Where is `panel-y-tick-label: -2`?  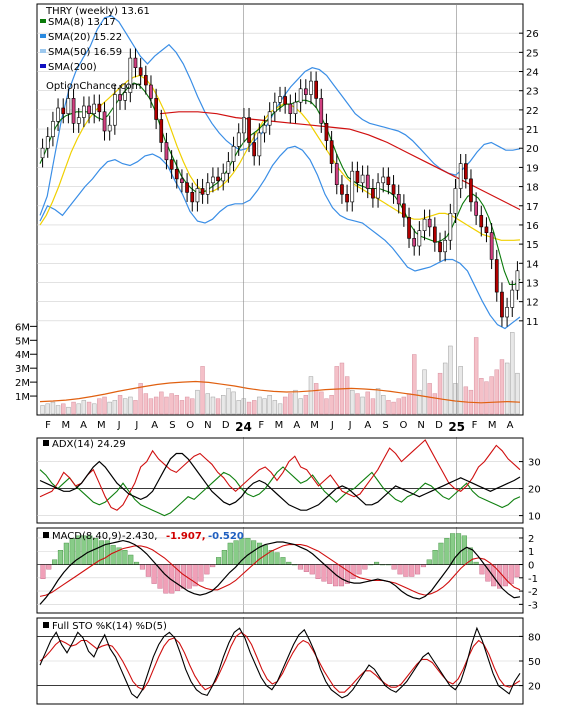
panel-y-tick-label: -2 is located at coordinates (533, 592).